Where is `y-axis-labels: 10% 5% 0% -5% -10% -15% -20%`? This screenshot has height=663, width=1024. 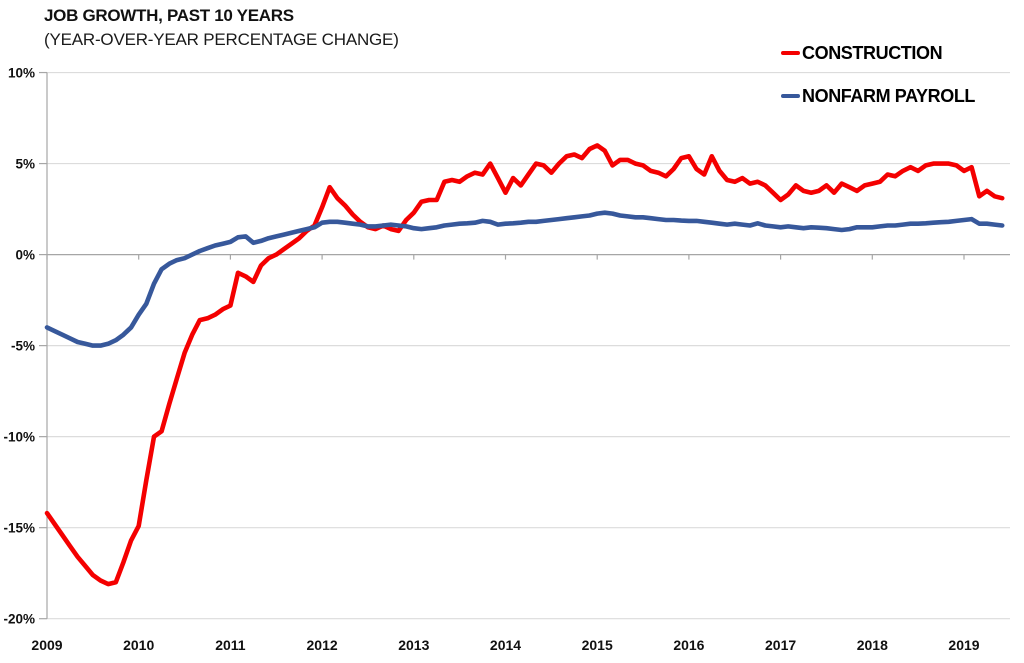 y-axis-labels: 10% 5% 0% -5% -10% -15% -20% is located at coordinates (19, 346).